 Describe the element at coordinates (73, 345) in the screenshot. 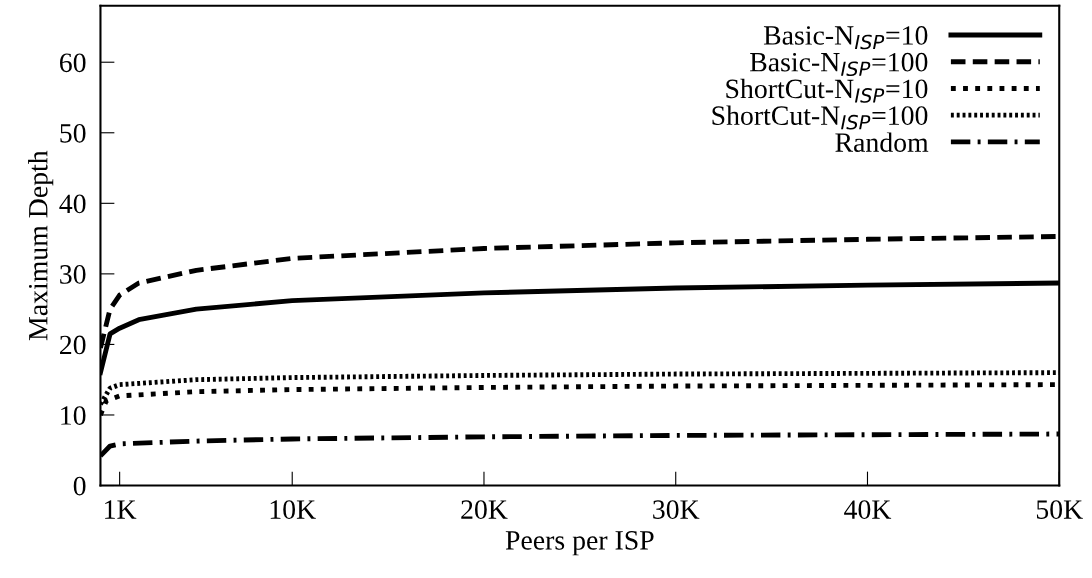

I see `y-tick-label: 20` at that location.